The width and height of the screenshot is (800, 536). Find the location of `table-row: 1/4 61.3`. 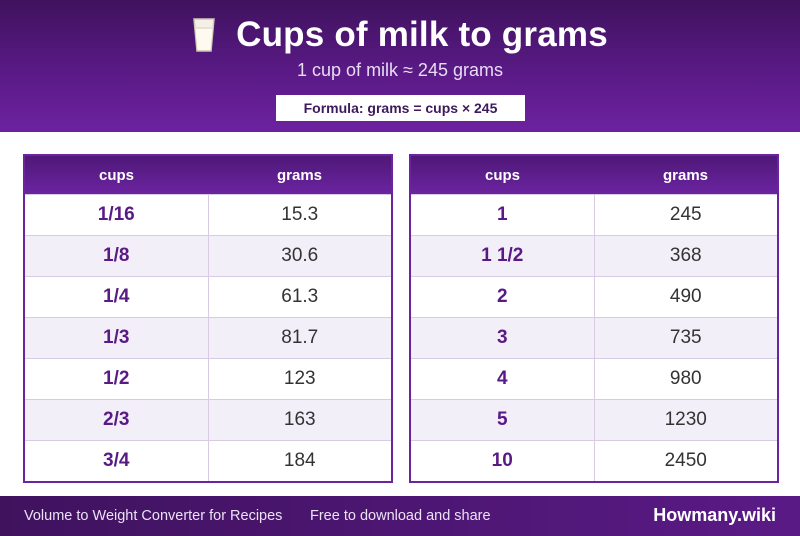

table-row: 1/4 61.3 is located at coordinates (208, 296).